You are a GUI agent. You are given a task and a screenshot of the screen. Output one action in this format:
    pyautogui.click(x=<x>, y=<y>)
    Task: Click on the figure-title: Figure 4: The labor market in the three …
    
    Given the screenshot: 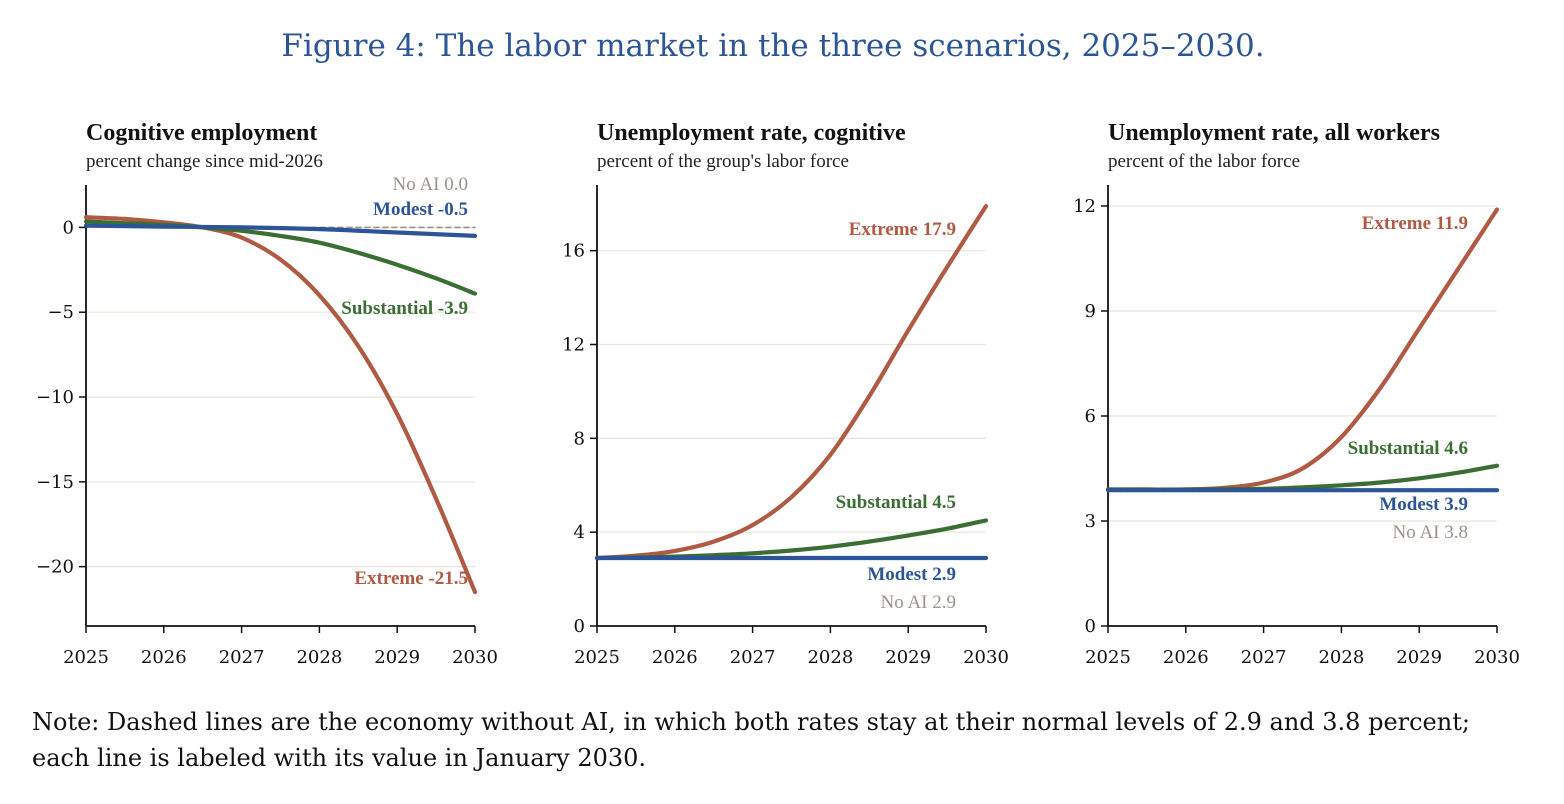 What is the action you would take?
    pyautogui.click(x=773, y=46)
    